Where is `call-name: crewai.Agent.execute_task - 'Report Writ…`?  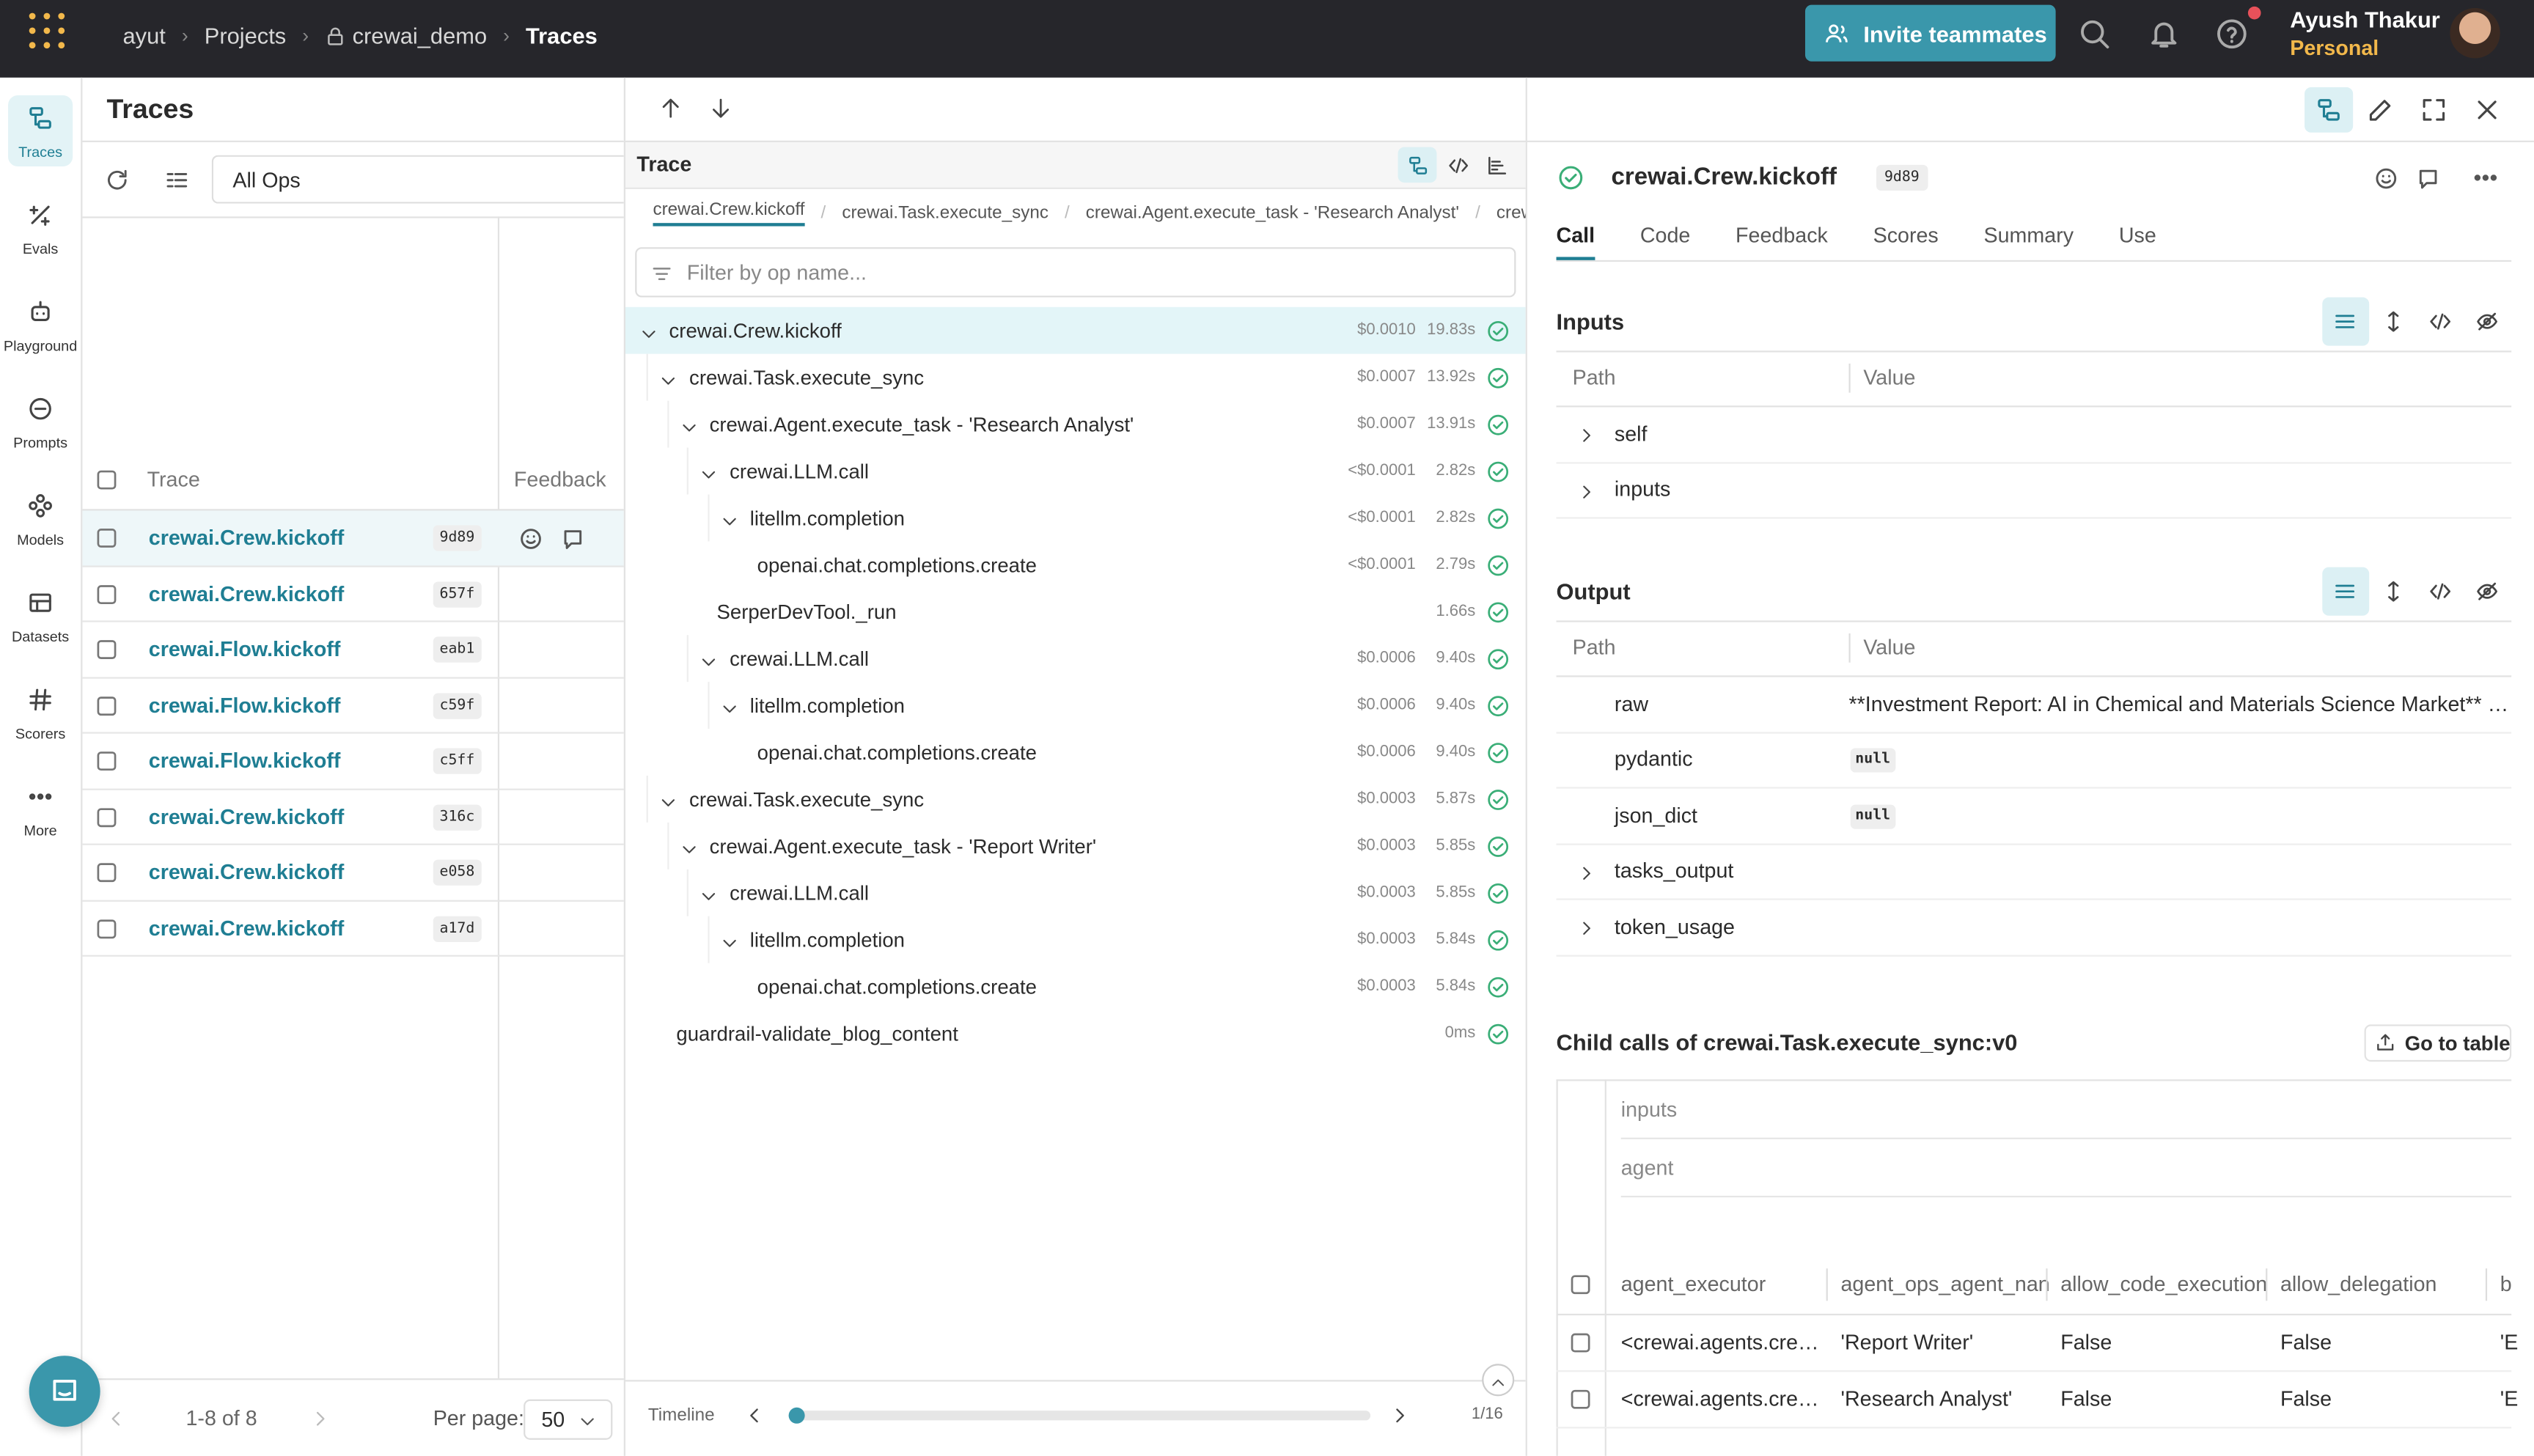
call-name: crewai.Agent.execute_task - 'Report Writ… is located at coordinates (903, 846).